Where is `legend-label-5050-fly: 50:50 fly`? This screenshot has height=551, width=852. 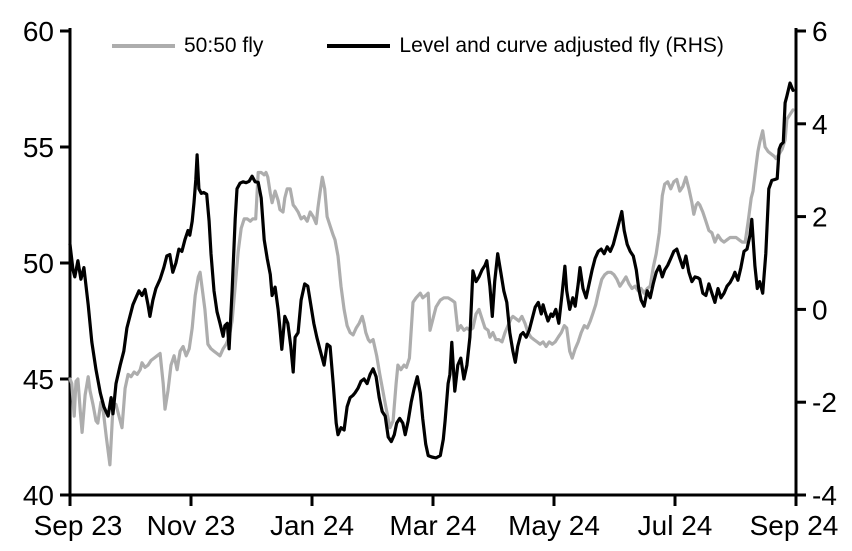 legend-label-5050-fly: 50:50 fly is located at coordinates (224, 45).